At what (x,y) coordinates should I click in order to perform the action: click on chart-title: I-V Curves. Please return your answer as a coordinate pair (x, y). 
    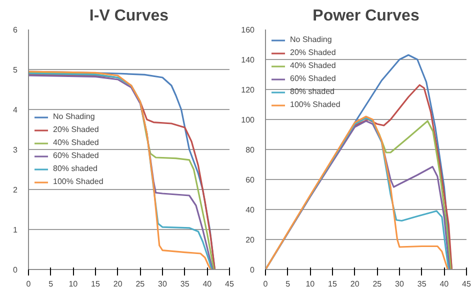
    Looking at the image, I should click on (129, 16).